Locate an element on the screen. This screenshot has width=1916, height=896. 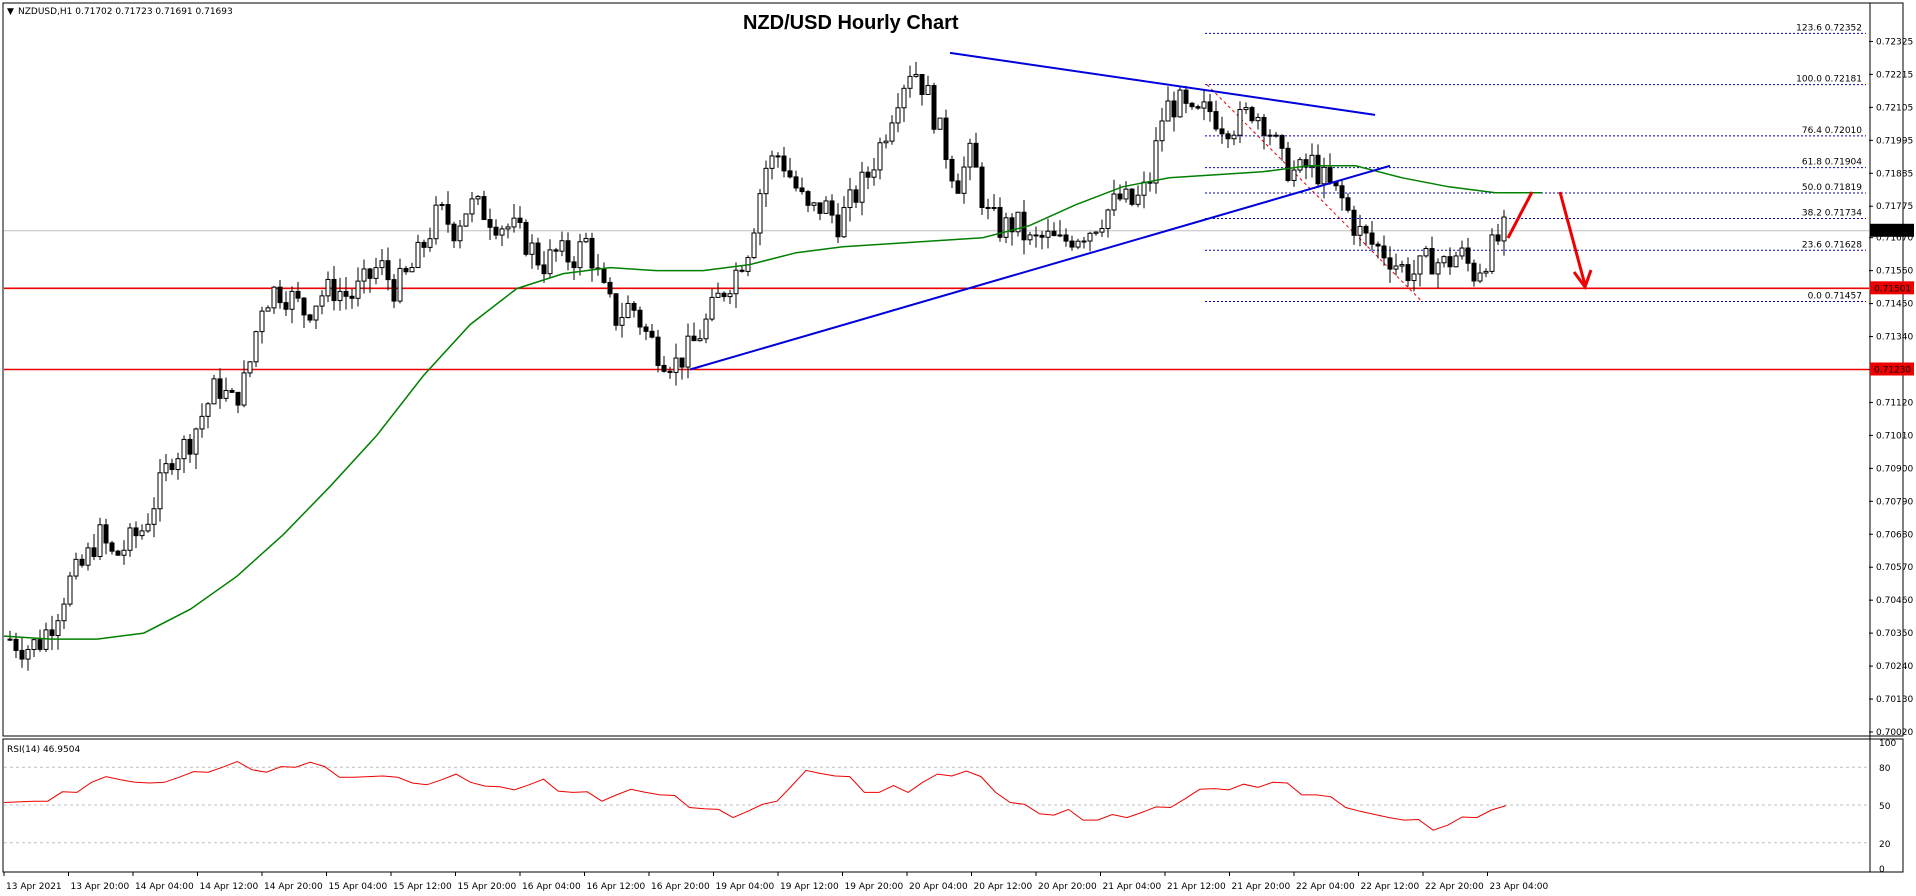
arrow-down-head is located at coordinates (1582, 280).